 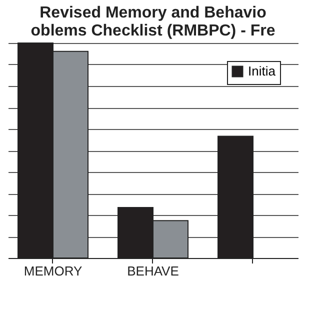 What do you see at coordinates (153, 13) in the screenshot?
I see `text: Revised Memory and Behavio` at bounding box center [153, 13].